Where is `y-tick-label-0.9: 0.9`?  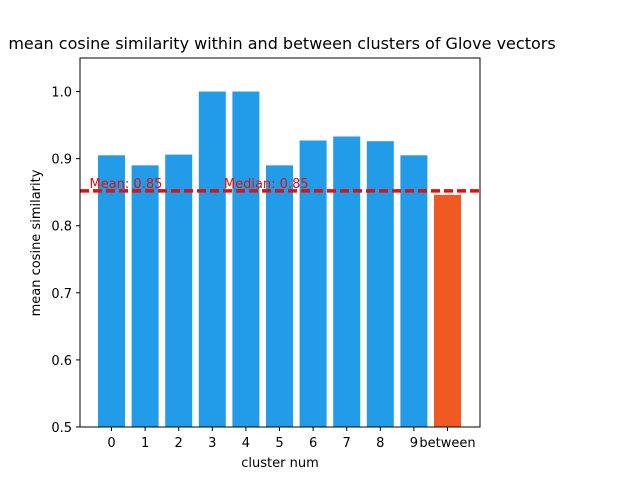
y-tick-label-0.9: 0.9 is located at coordinates (61, 160).